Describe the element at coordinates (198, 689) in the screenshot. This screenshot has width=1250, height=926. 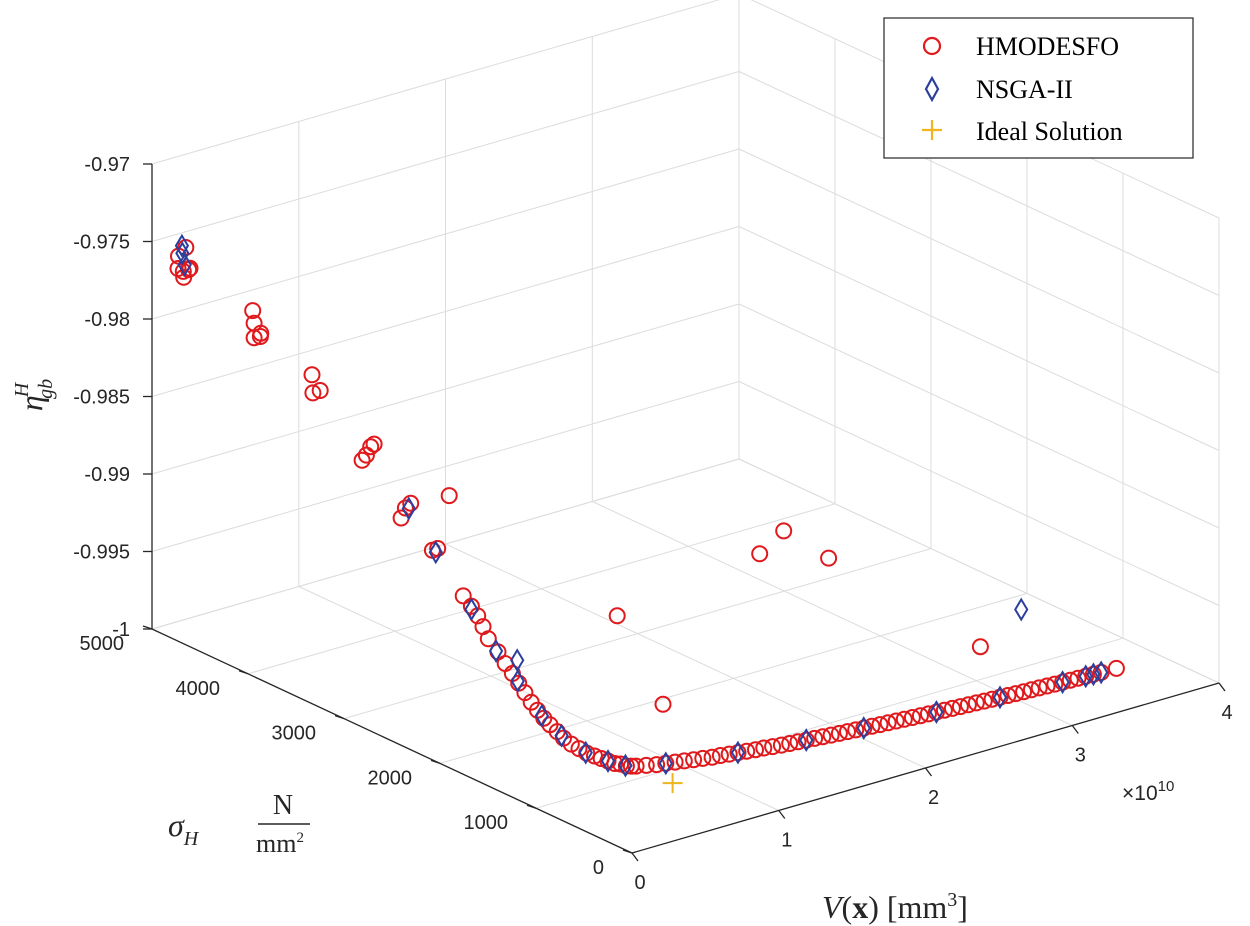
I see `y-tick-label: 4000` at that location.